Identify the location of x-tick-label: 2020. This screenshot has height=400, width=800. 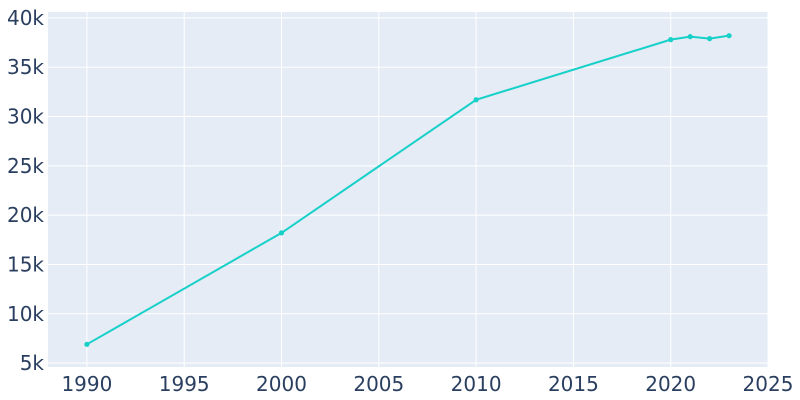
(670, 384).